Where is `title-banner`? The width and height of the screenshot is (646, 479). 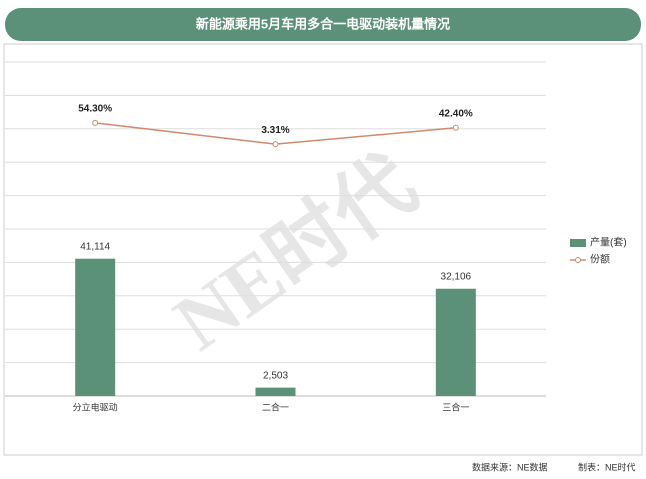
title-banner is located at coordinates (323, 24).